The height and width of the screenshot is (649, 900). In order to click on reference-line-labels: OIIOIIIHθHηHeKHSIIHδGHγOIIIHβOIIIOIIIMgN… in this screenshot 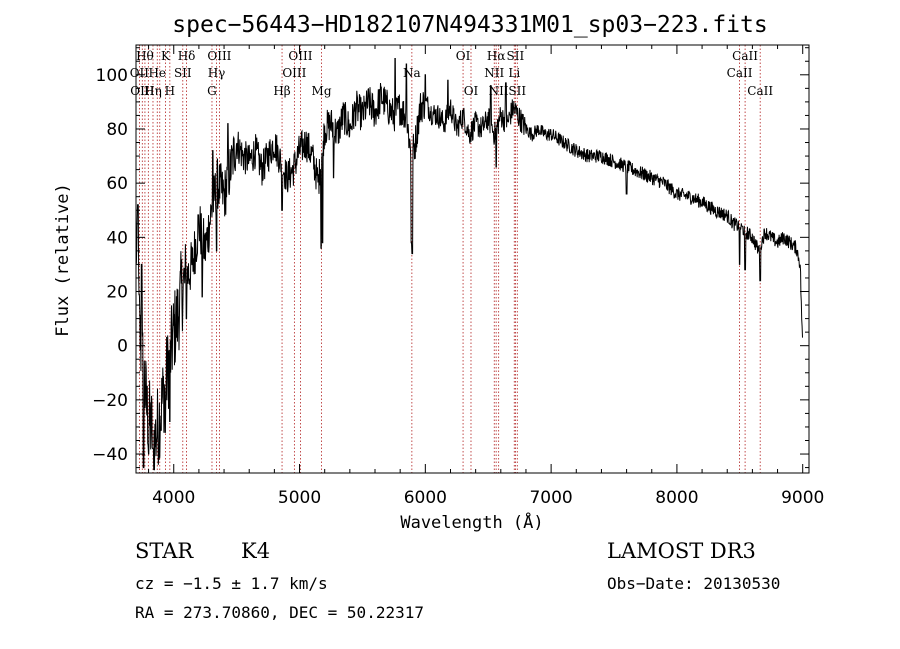, I will do `click(452, 73)`.